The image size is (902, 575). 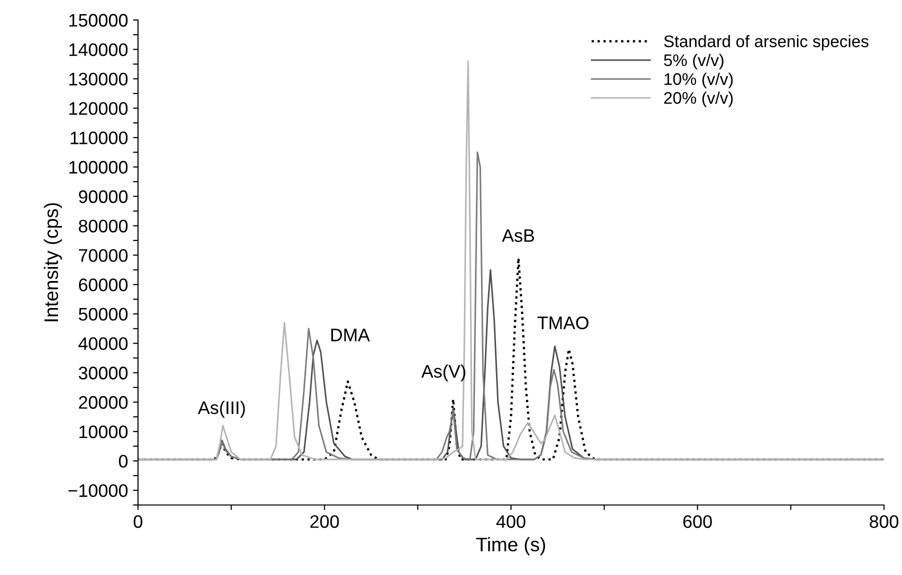 I want to click on x-tick-label: 400, so click(x=511, y=521).